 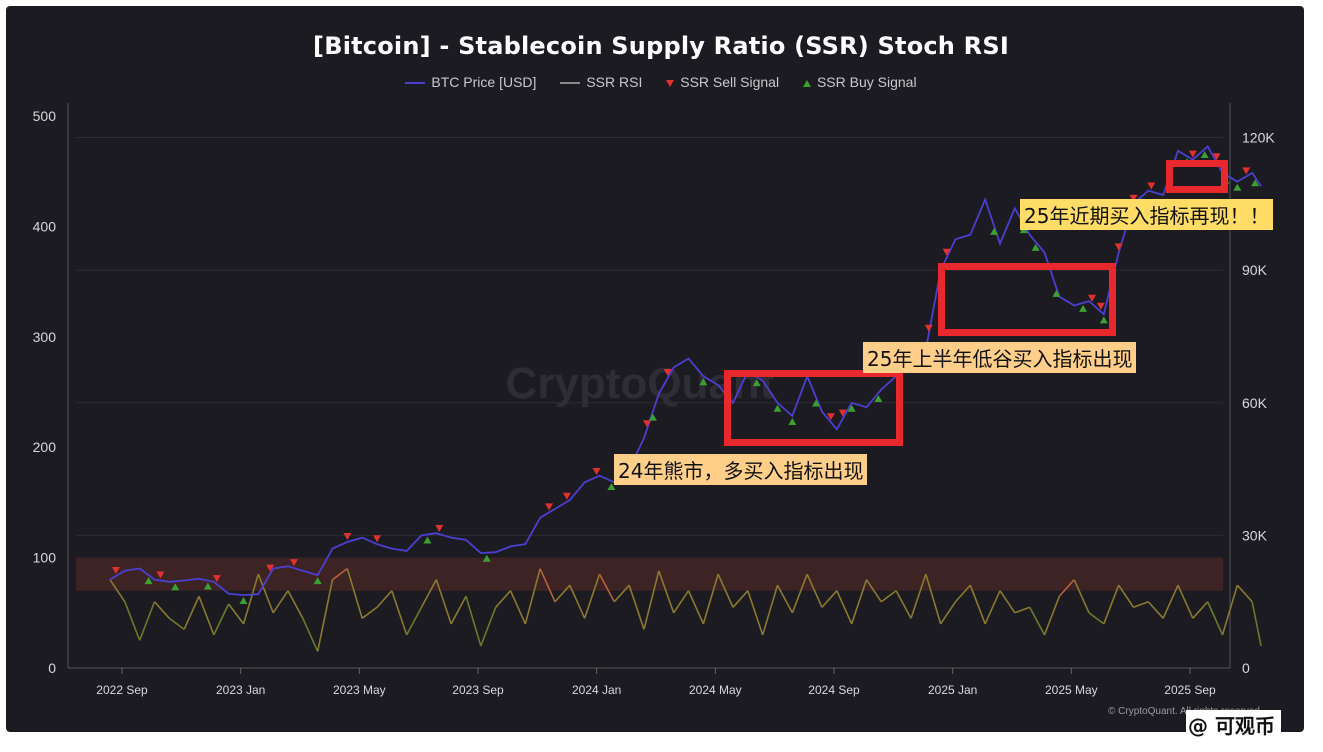 I want to click on y-left-tick-label: 300, so click(x=45, y=337).